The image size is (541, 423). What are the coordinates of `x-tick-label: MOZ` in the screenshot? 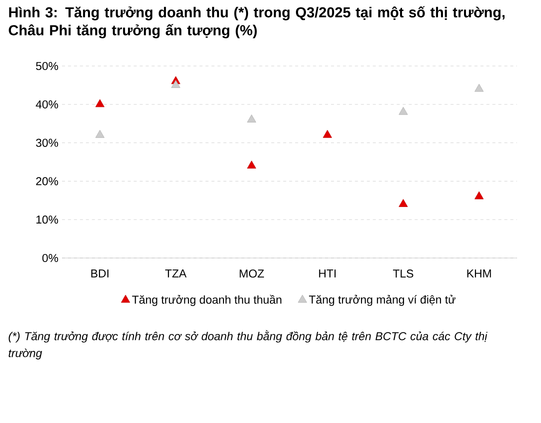 It's located at (252, 274).